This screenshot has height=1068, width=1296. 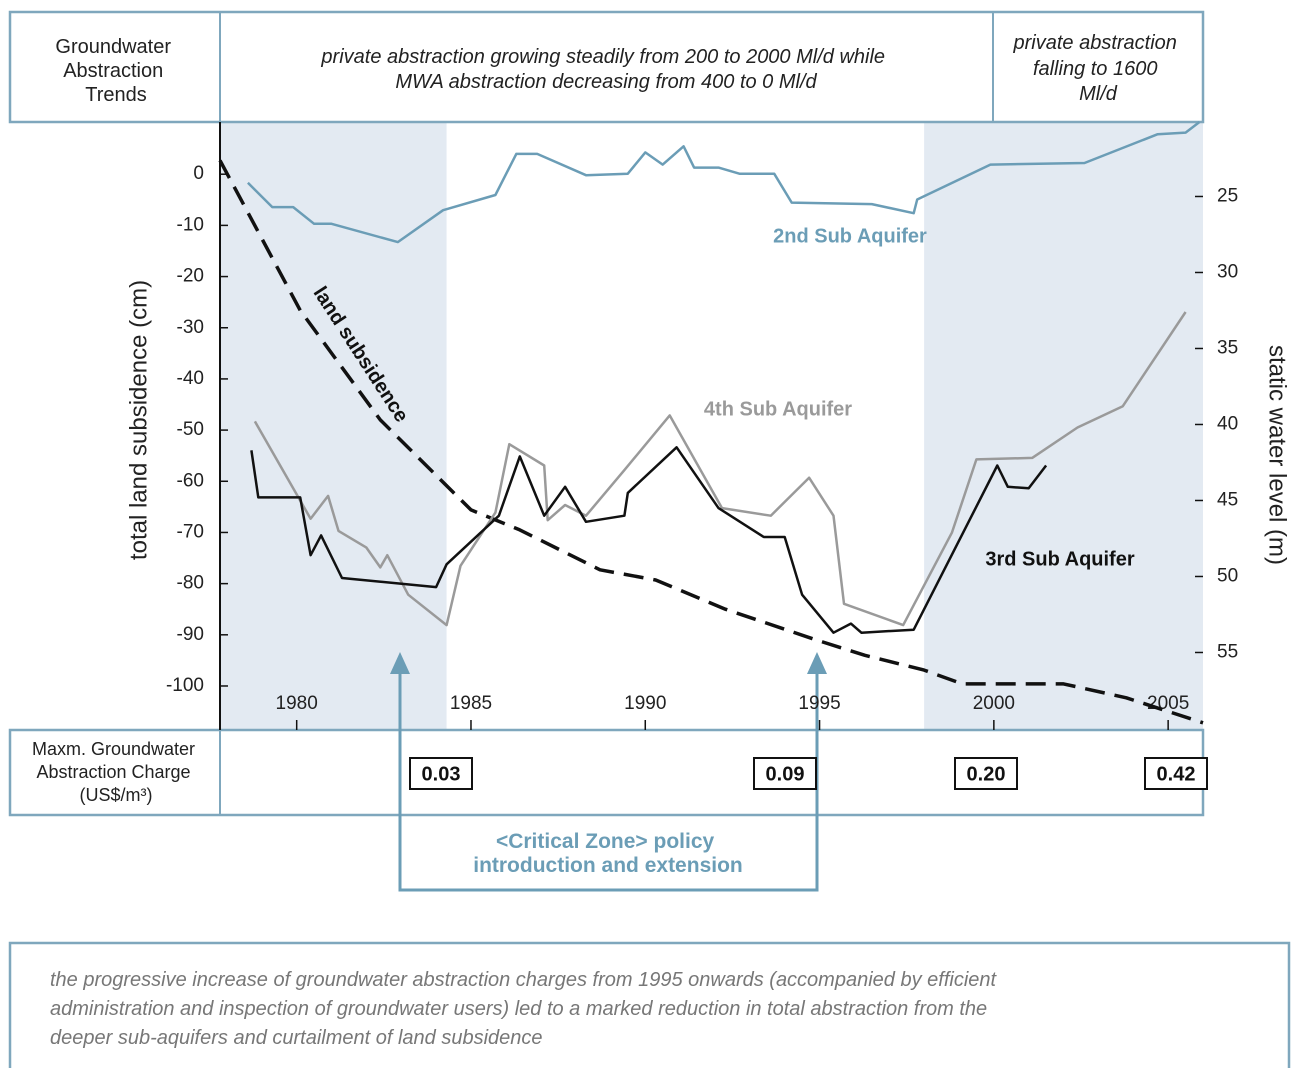 I want to click on charge-value: 0.03, so click(x=441, y=774).